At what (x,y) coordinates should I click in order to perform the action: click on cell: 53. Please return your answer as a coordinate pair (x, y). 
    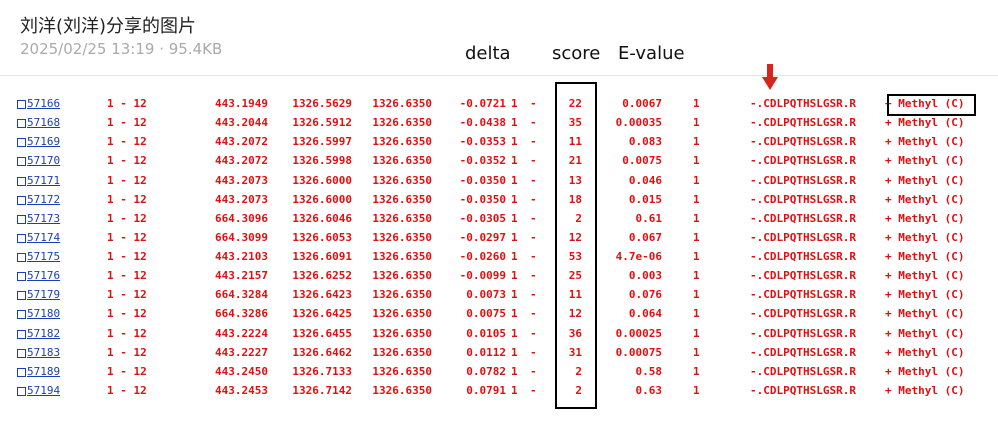
    Looking at the image, I should click on (575, 257).